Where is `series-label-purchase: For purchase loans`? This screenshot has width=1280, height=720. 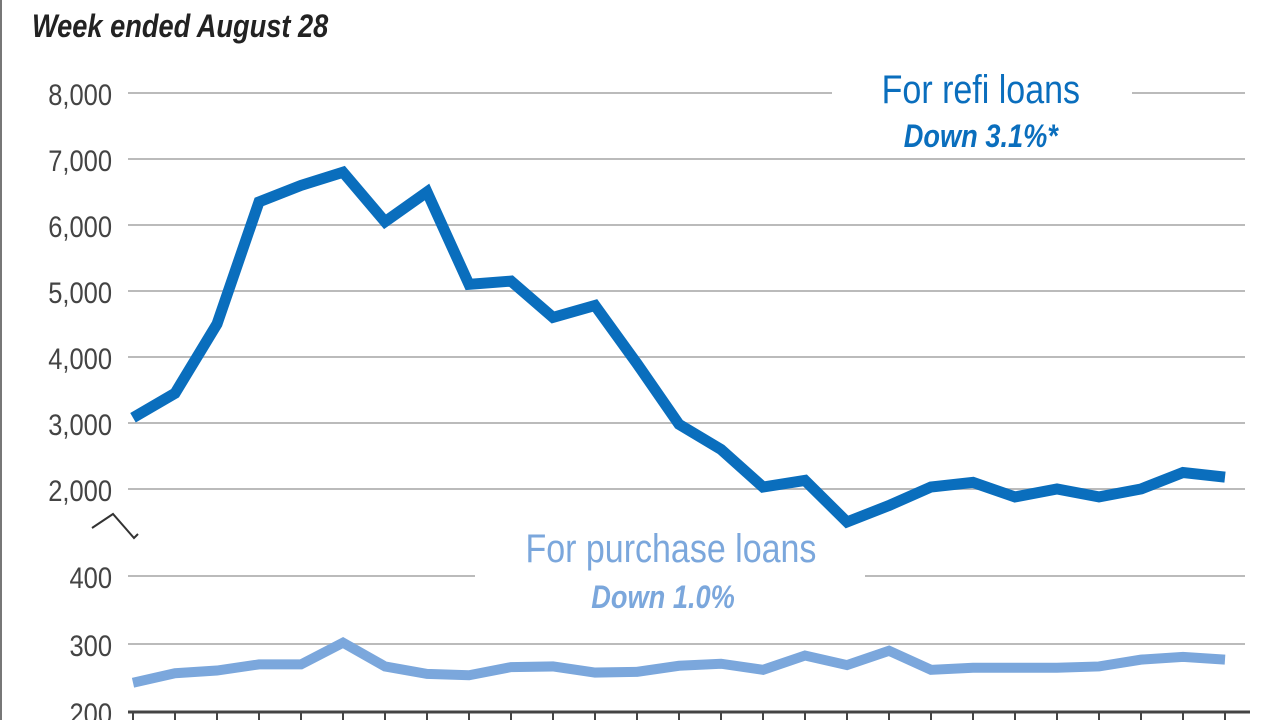 series-label-purchase: For purchase loans is located at coordinates (670, 547).